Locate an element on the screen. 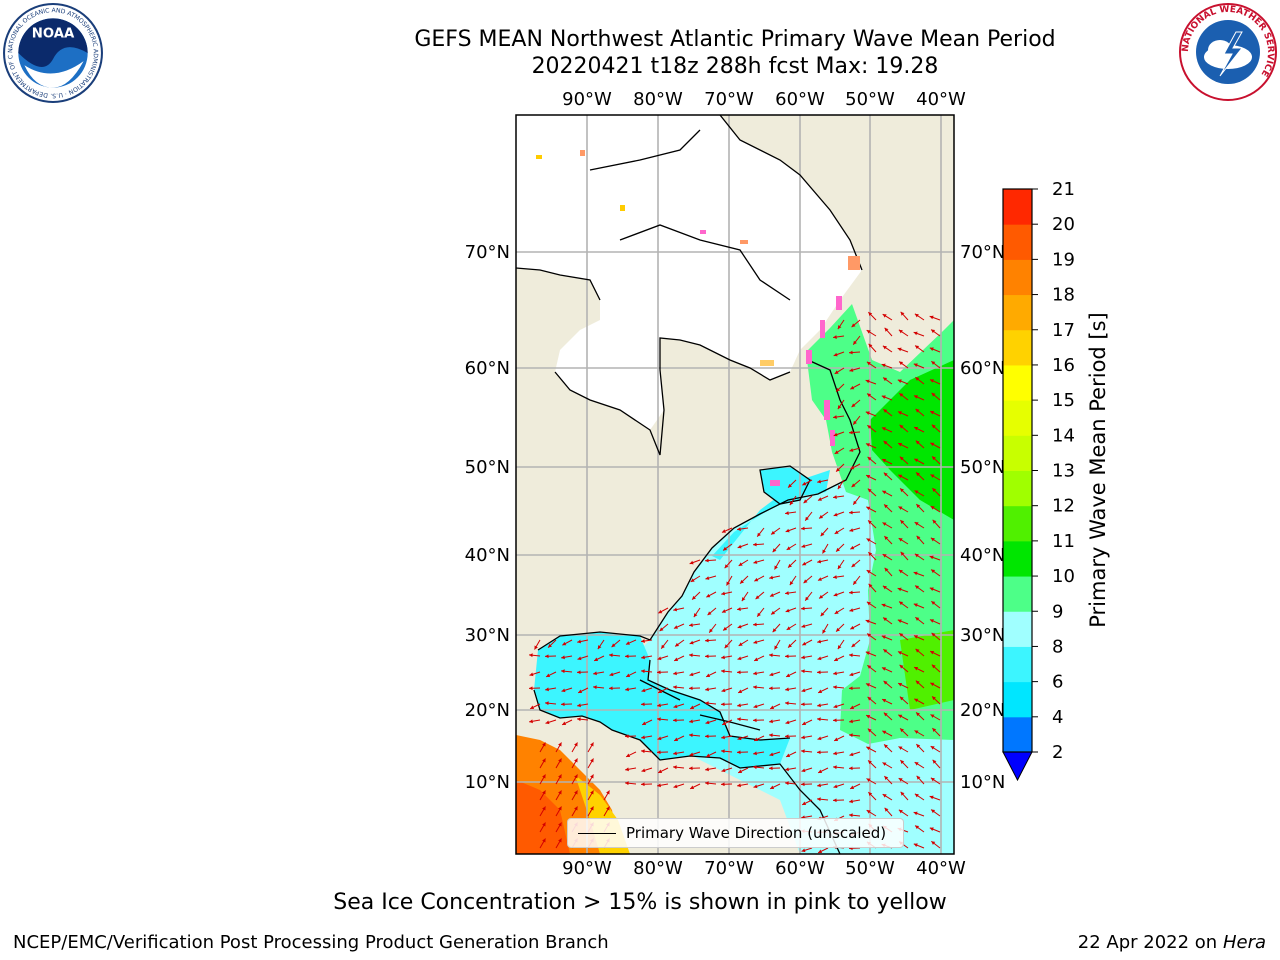 This screenshot has height=960, width=1280. lon-label-bottom: 80°W is located at coordinates (658, 868).